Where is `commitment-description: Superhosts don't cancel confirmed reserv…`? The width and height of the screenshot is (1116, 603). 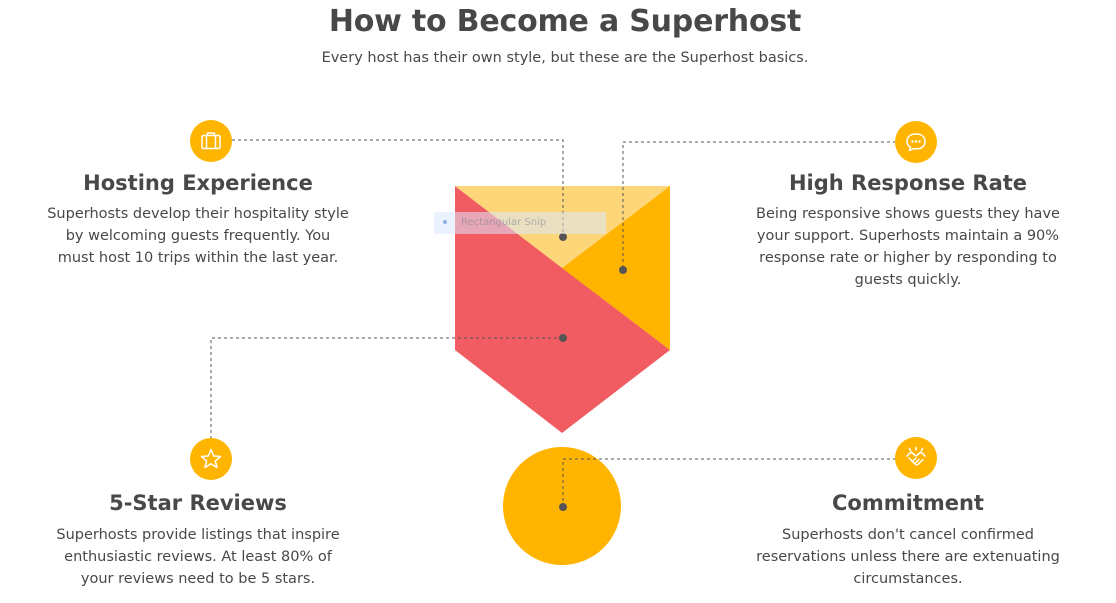 commitment-description: Superhosts don't cancel confirmed reserv… is located at coordinates (908, 557).